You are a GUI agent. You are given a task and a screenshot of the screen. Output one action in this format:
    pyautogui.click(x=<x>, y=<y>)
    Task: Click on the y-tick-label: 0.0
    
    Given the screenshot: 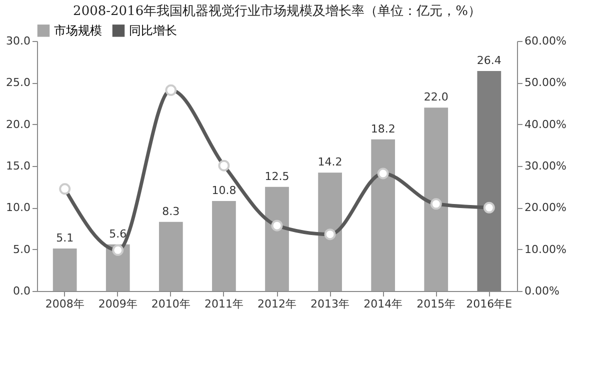 What is the action you would take?
    pyautogui.click(x=21, y=291)
    